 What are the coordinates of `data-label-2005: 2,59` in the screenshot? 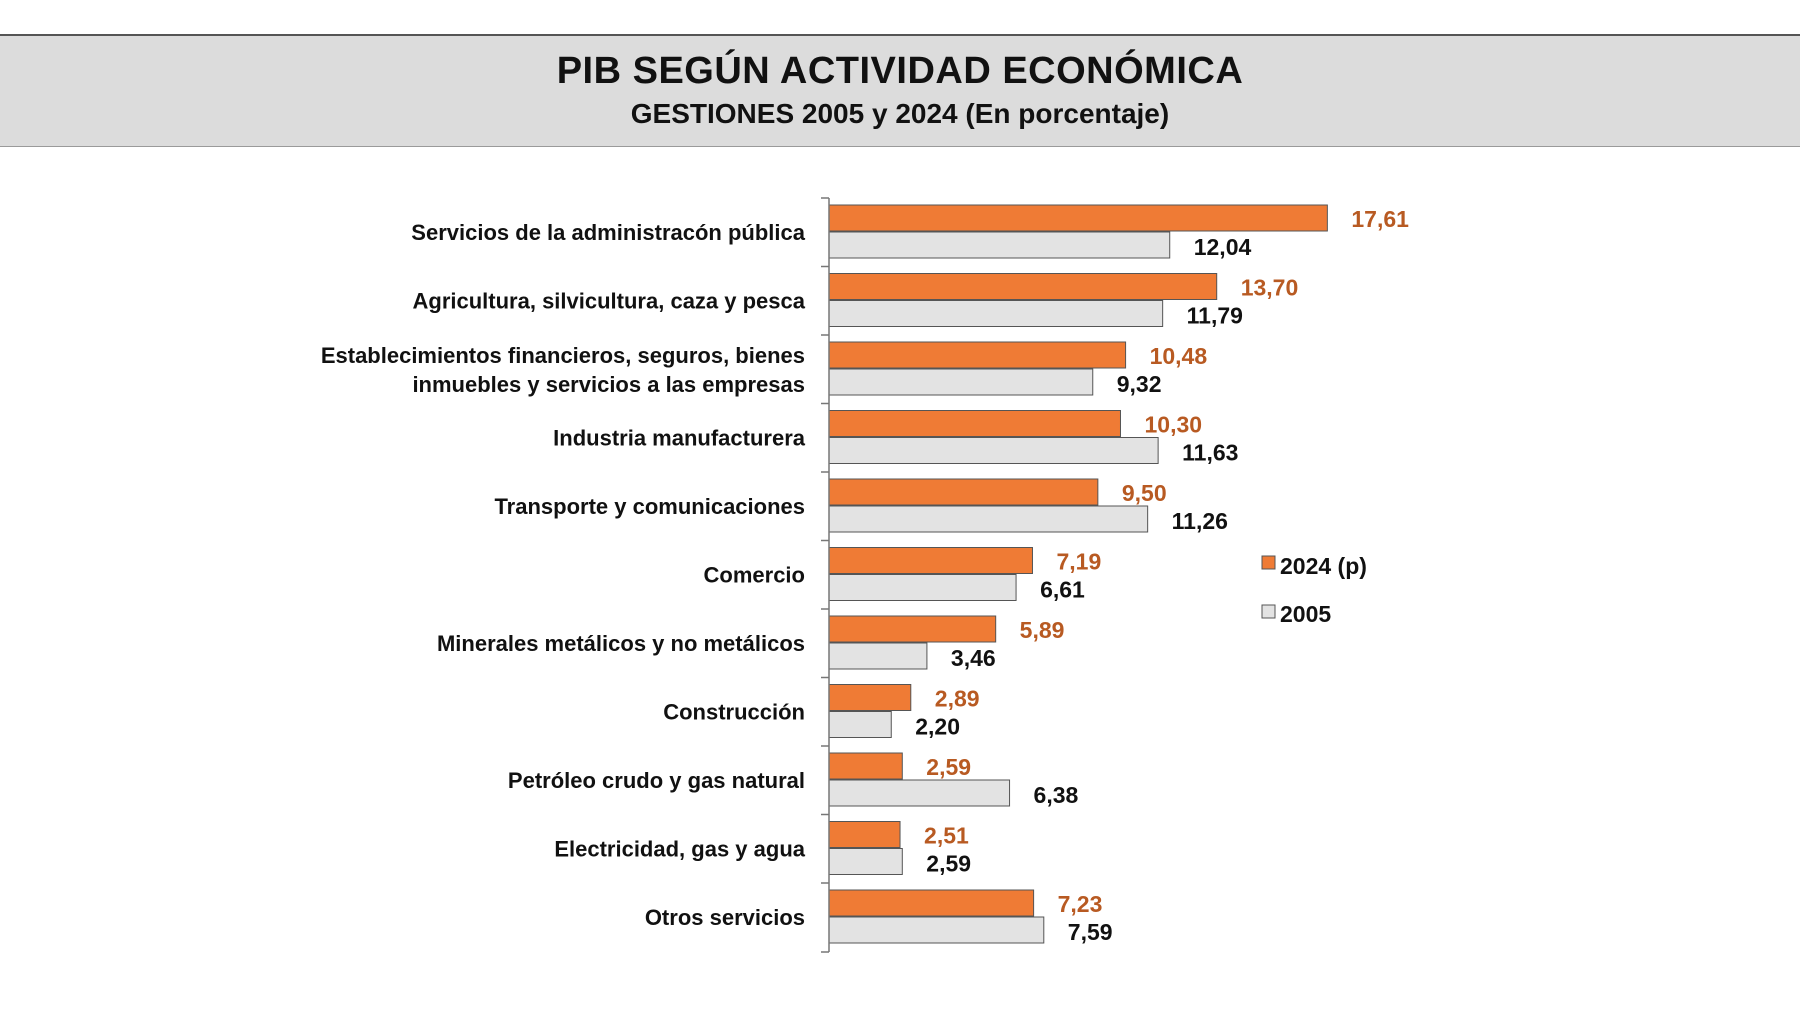 It's located at (948, 864).